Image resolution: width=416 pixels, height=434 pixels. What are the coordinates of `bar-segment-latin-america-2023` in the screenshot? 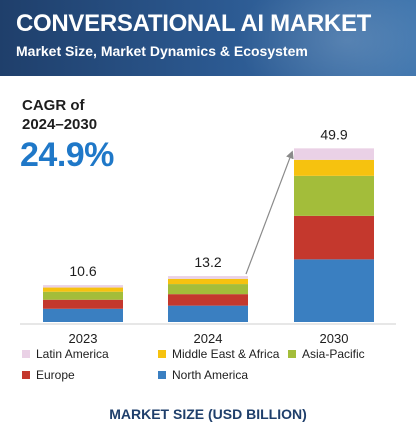 It's located at (83, 286).